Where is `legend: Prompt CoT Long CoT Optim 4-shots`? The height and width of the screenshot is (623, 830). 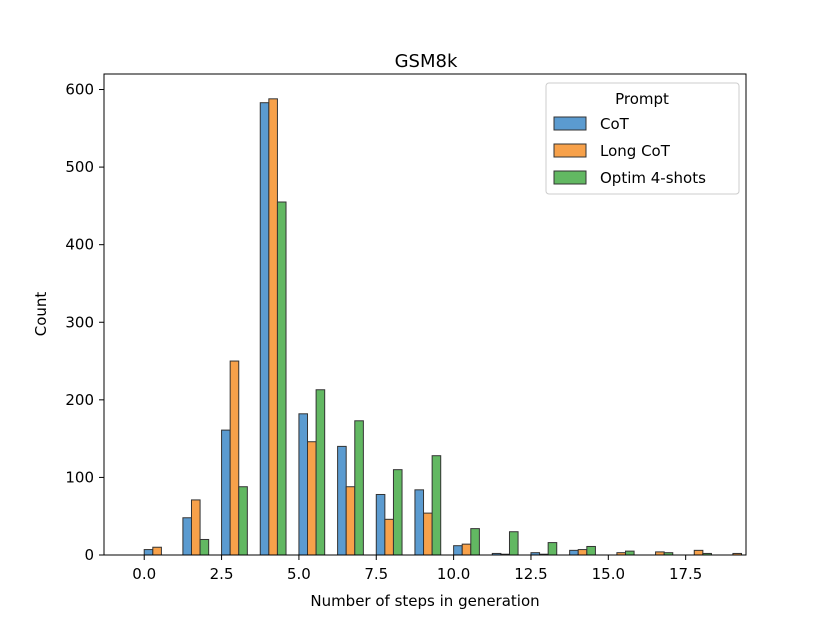
legend: Prompt CoT Long CoT Optim 4-shots is located at coordinates (642, 138).